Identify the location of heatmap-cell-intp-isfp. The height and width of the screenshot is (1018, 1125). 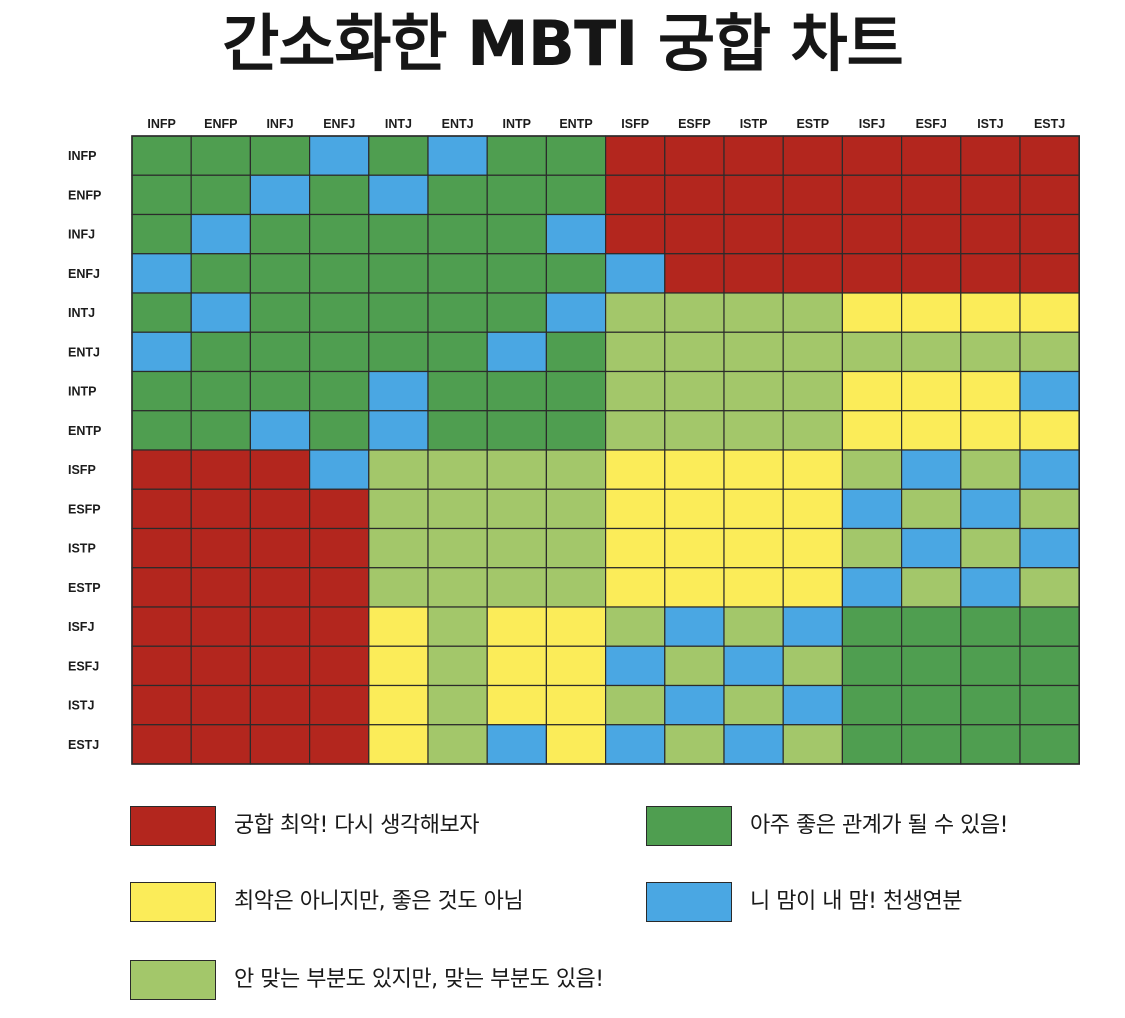
(635, 391).